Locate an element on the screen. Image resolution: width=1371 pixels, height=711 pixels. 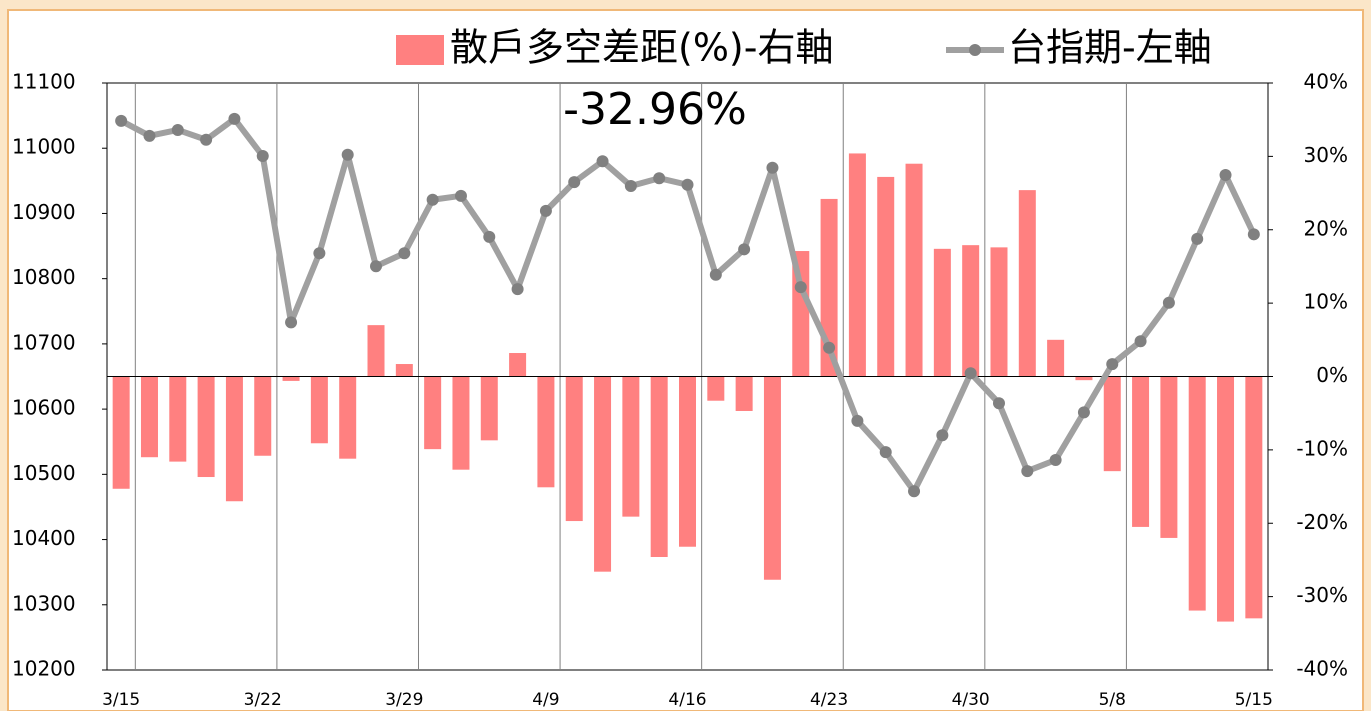
y2-tick-label: 10% is located at coordinates (1326, 302).